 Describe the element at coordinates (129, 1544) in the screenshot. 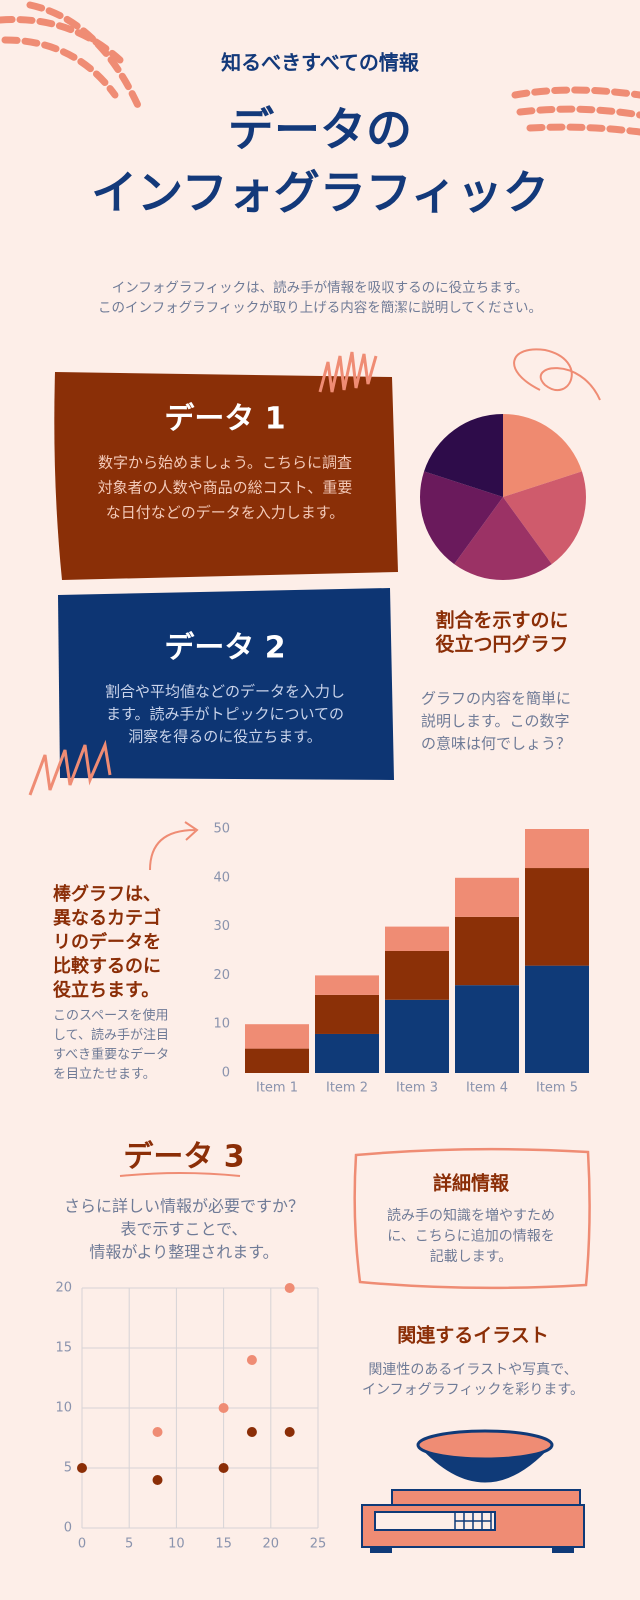

I see `x-tick-label: 5` at that location.